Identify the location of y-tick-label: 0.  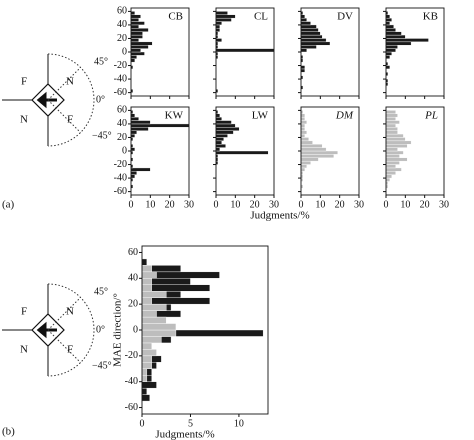
(124, 150).